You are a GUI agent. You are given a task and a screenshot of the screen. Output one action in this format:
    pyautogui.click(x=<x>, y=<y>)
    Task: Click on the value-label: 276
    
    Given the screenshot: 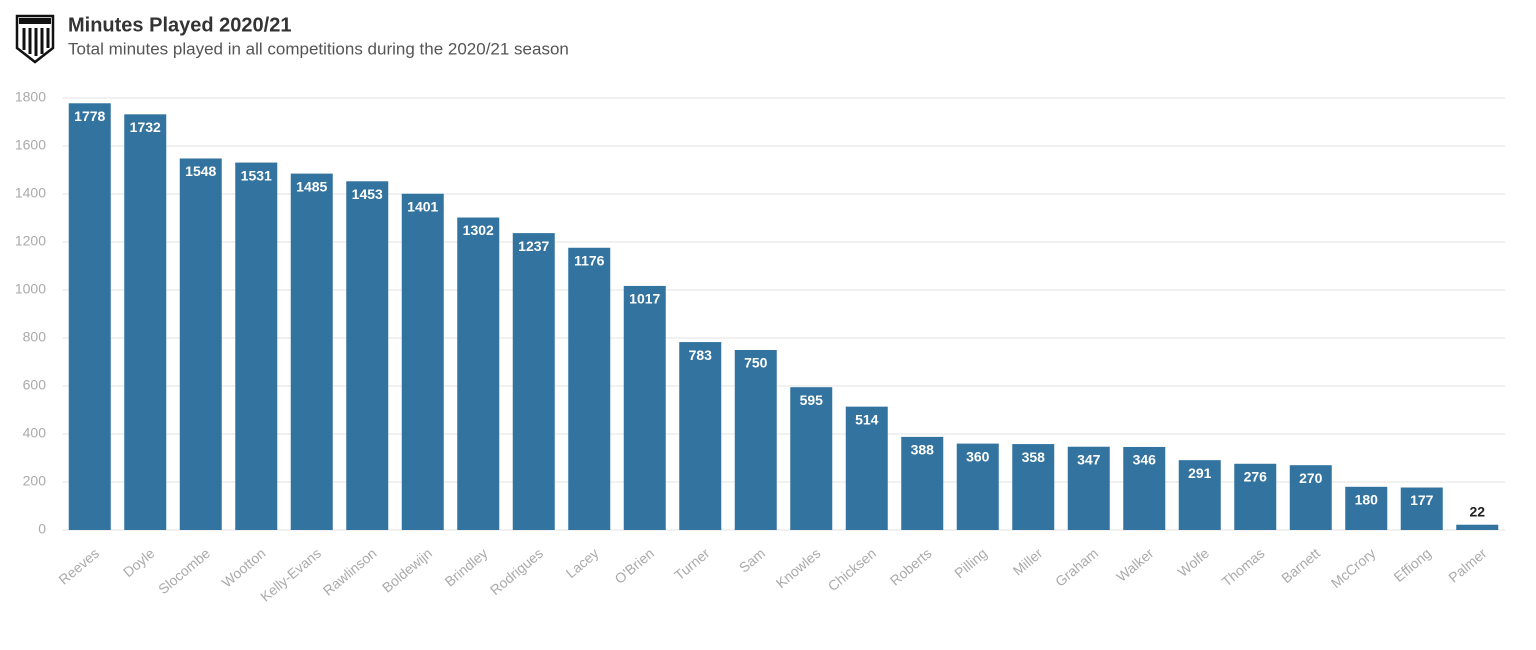 What is the action you would take?
    pyautogui.click(x=1256, y=476)
    